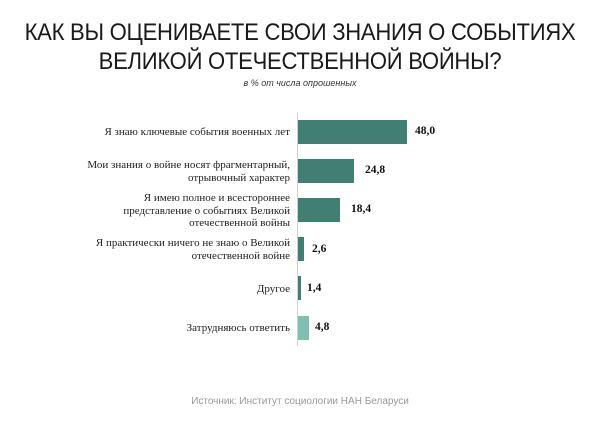 This screenshot has width=600, height=426. I want to click on title-line-2: ВЕЛИКОЙ ОТЕЧЕСТВЕННОЙ ВОЙНЫ?, so click(300, 61).